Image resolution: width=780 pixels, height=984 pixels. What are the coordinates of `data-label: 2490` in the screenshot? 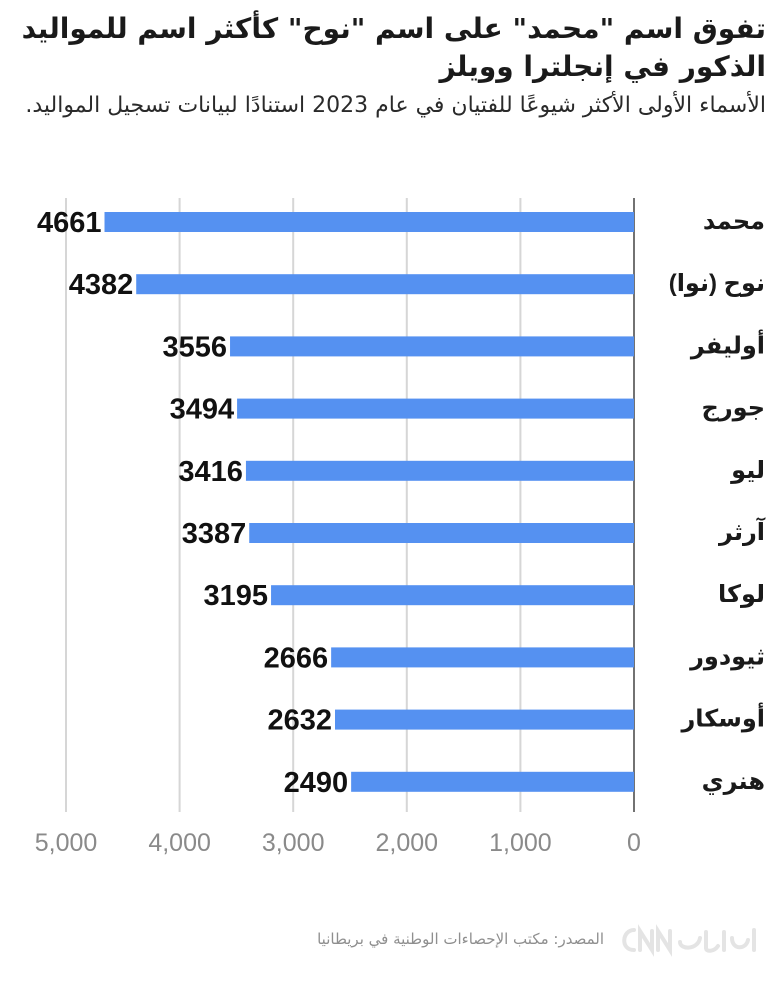 It's located at (316, 783).